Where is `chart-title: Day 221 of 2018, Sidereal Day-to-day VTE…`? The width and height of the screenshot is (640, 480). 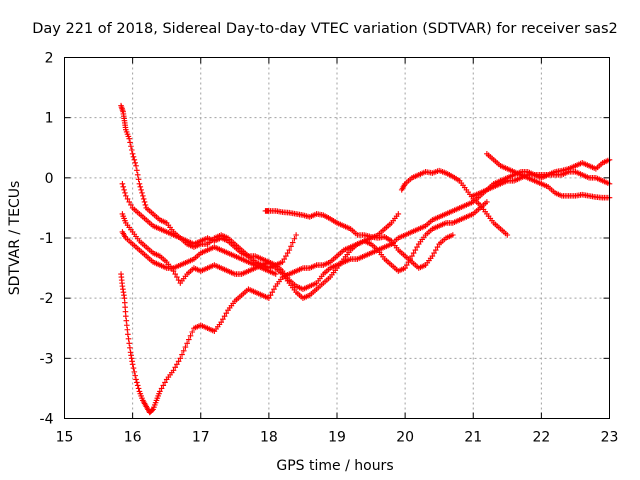
chart-title: Day 221 of 2018, Sidereal Day-to-day VTE… is located at coordinates (324, 29).